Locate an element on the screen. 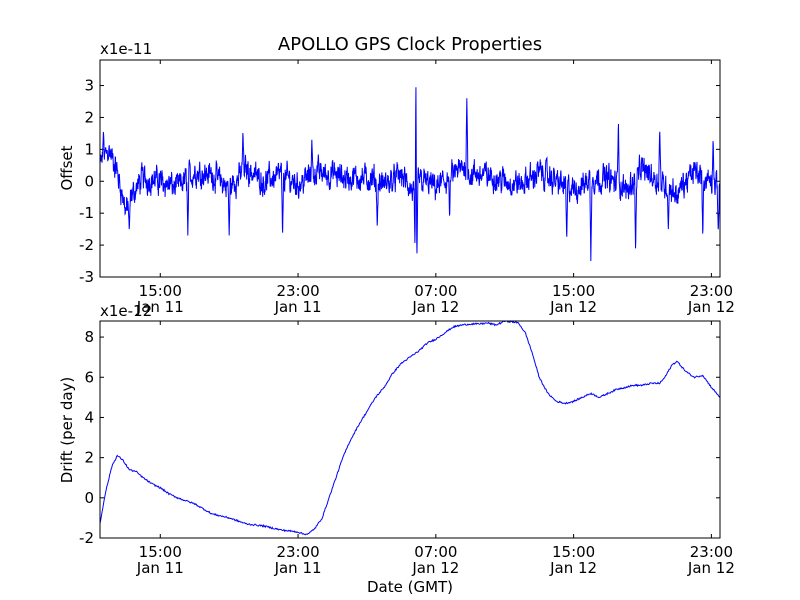 This screenshot has height=600, width=800. drift-xtick-time-label: 07:00 is located at coordinates (435, 552).